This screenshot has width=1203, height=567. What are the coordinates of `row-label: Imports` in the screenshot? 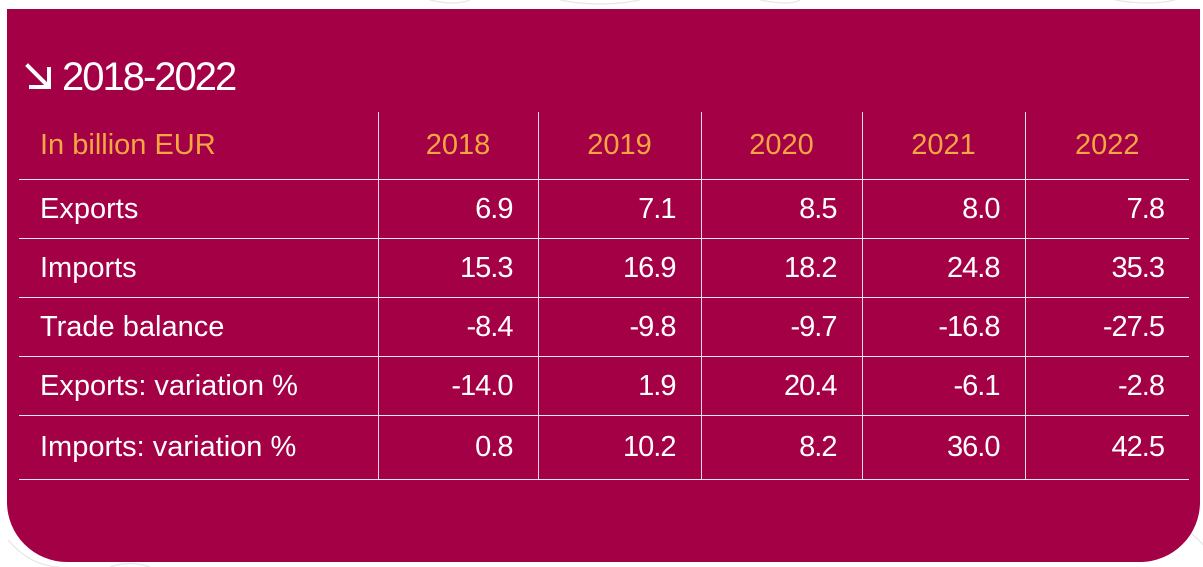 It's located at (198, 268).